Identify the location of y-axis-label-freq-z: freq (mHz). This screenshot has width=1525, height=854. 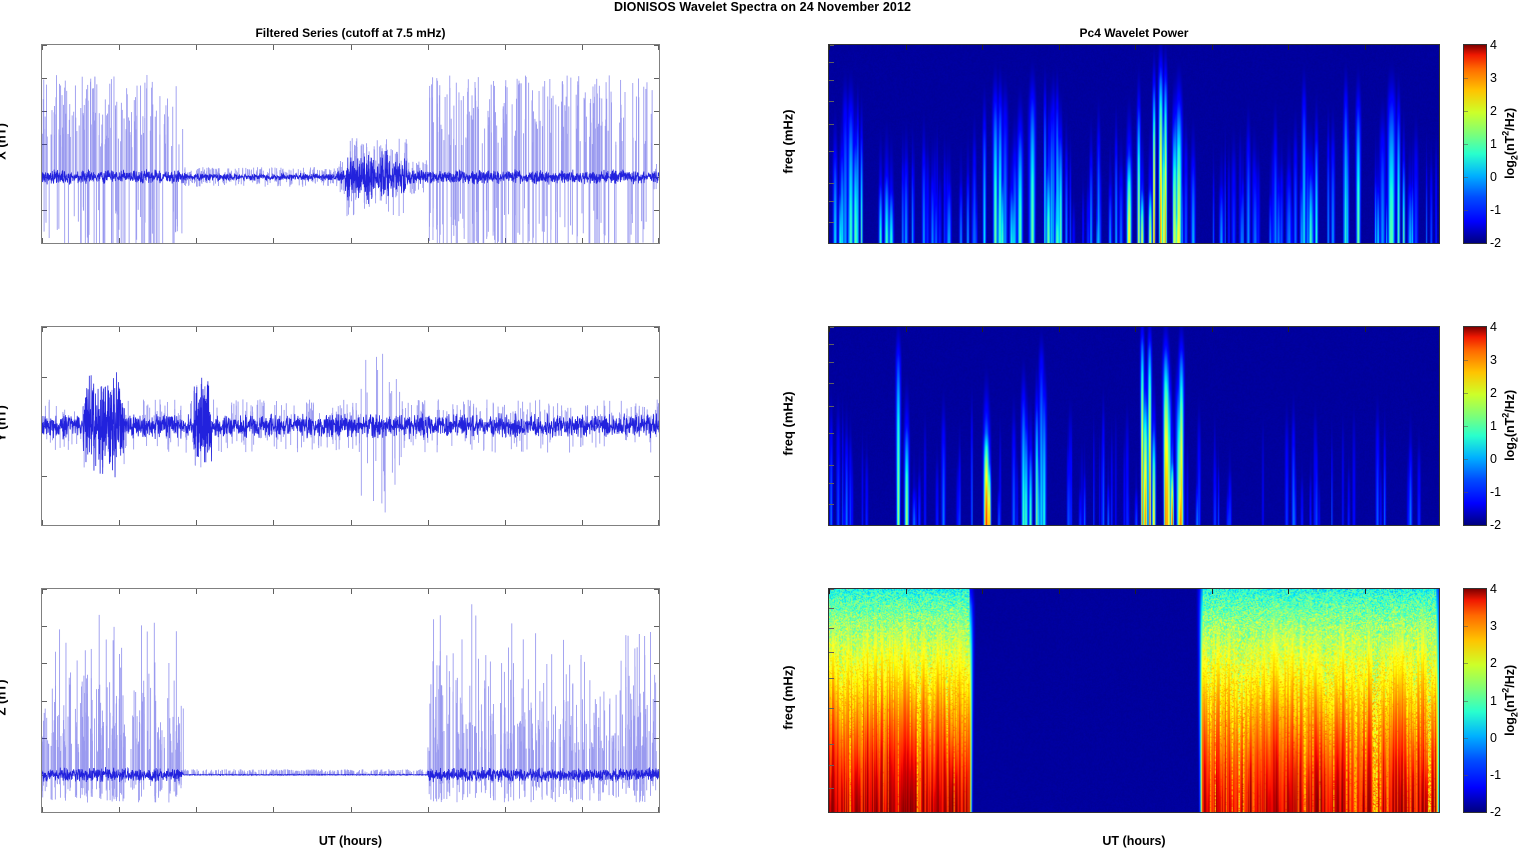
(788, 697).